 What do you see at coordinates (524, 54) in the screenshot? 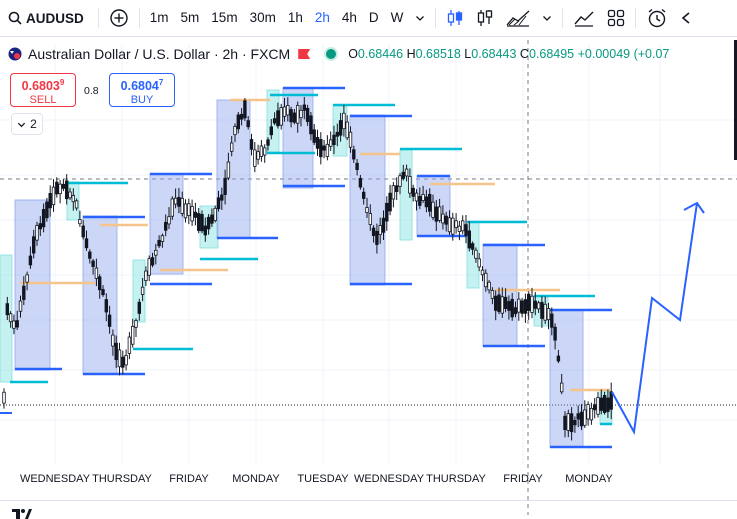
I see `close-label: C` at bounding box center [524, 54].